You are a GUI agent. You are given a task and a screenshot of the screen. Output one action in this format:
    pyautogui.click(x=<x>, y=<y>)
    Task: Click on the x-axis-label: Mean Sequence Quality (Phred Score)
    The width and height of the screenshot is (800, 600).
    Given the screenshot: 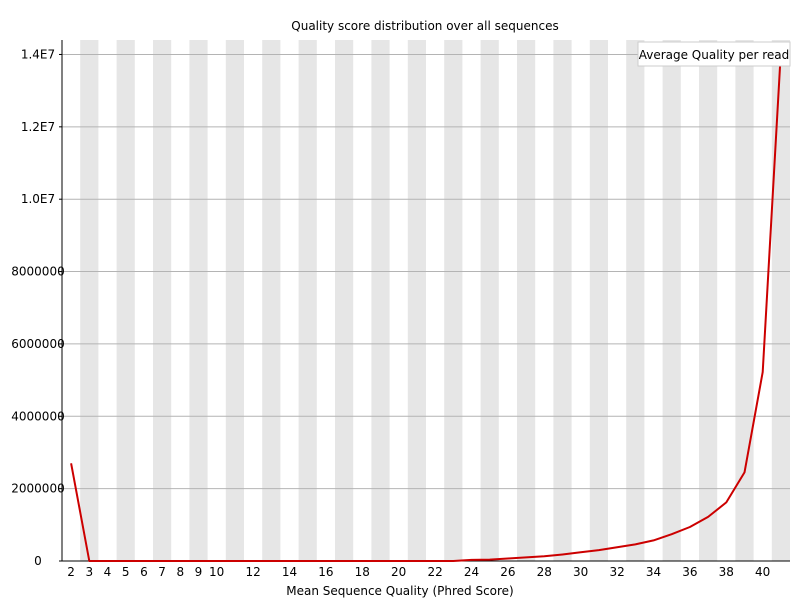 What is the action you would take?
    pyautogui.click(x=400, y=591)
    